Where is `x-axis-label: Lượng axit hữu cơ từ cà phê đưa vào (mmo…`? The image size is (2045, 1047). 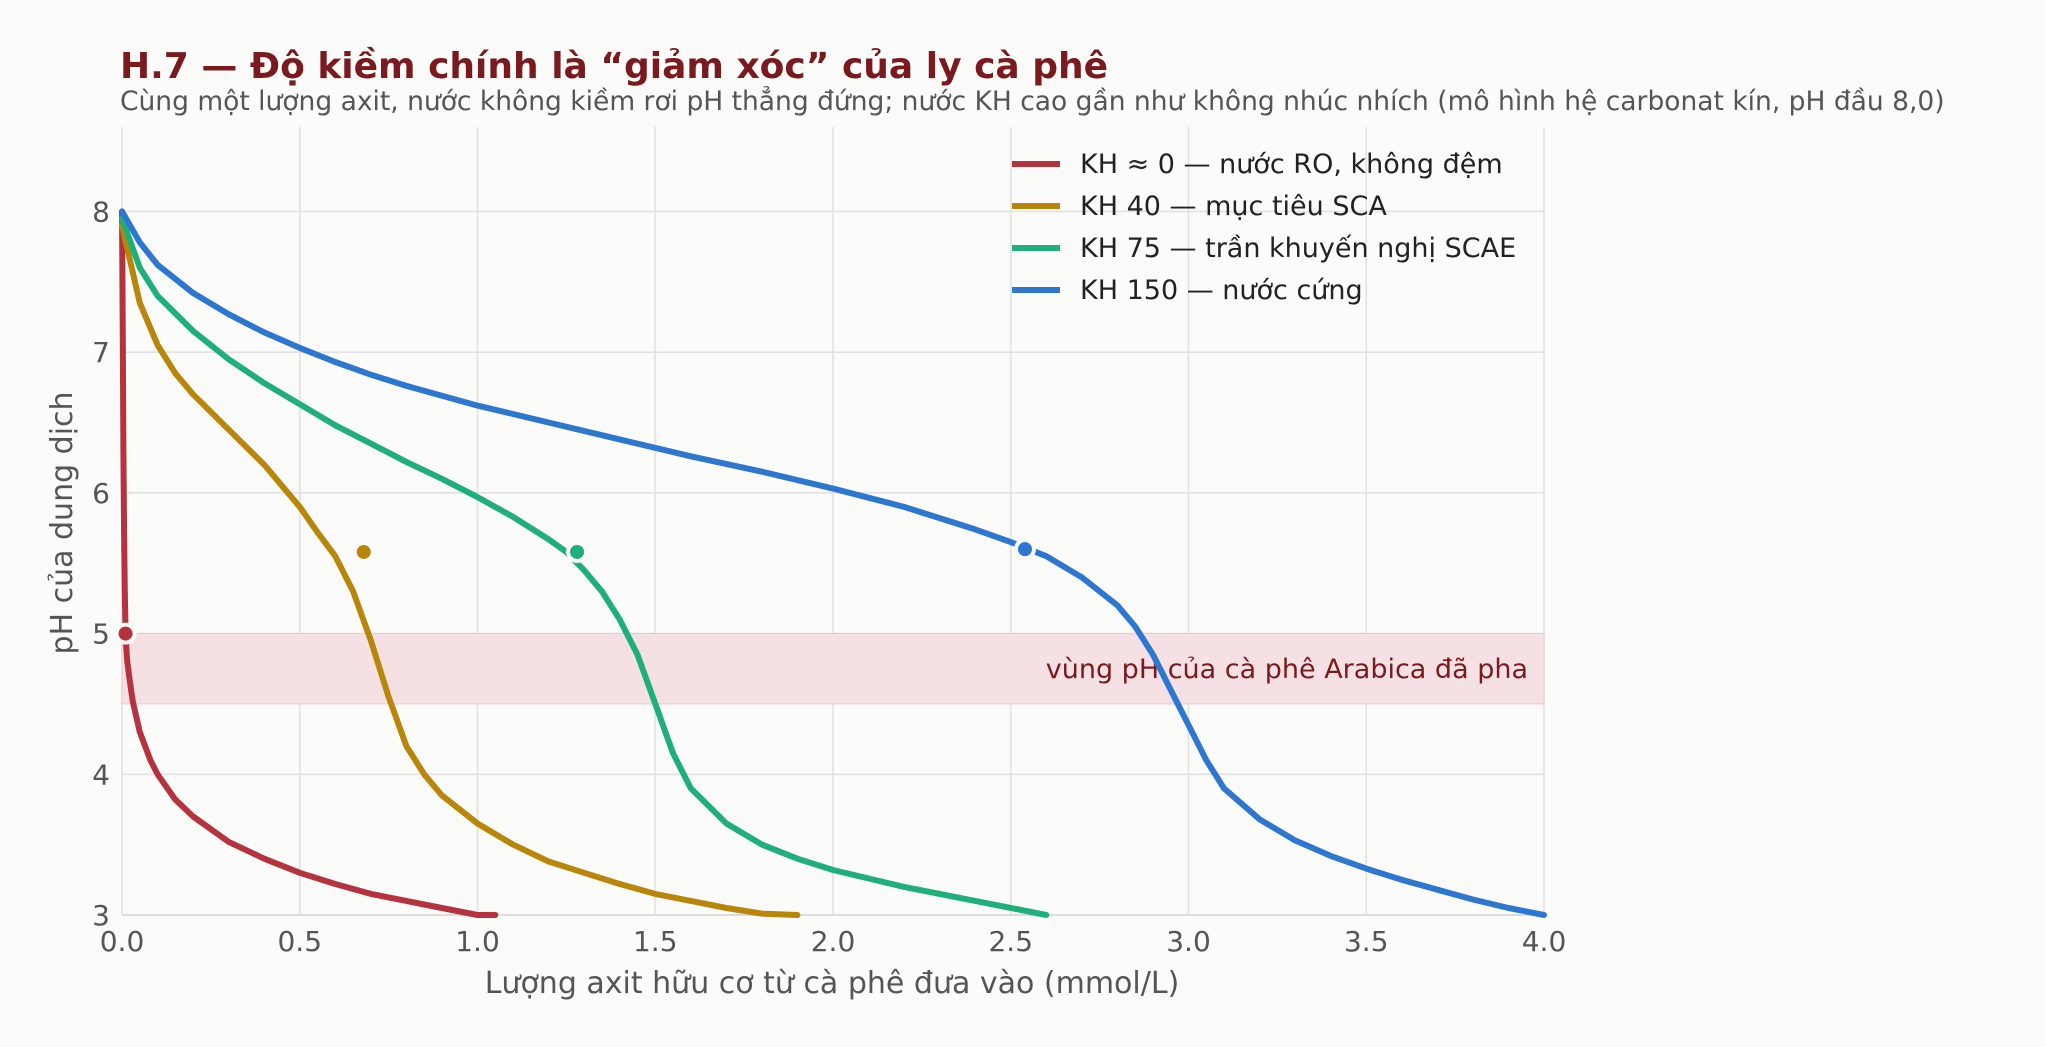 x-axis-label: Lượng axit hữu cơ từ cà phê đưa vào (mmo… is located at coordinates (832, 983).